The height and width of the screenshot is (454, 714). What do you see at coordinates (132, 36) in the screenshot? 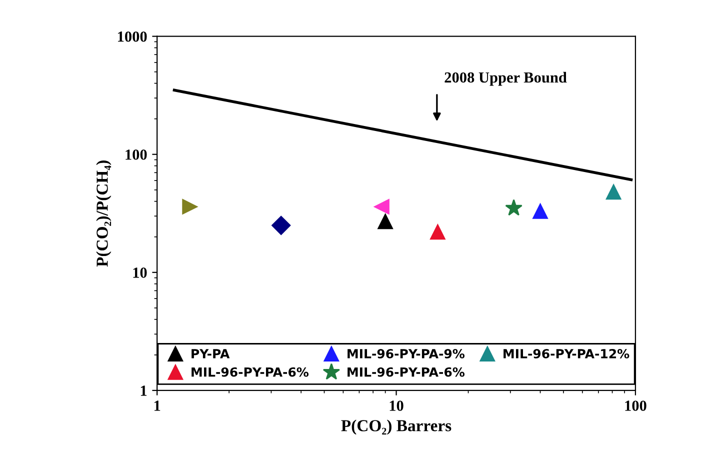
I see `y-tick-label: 1000` at bounding box center [132, 36].